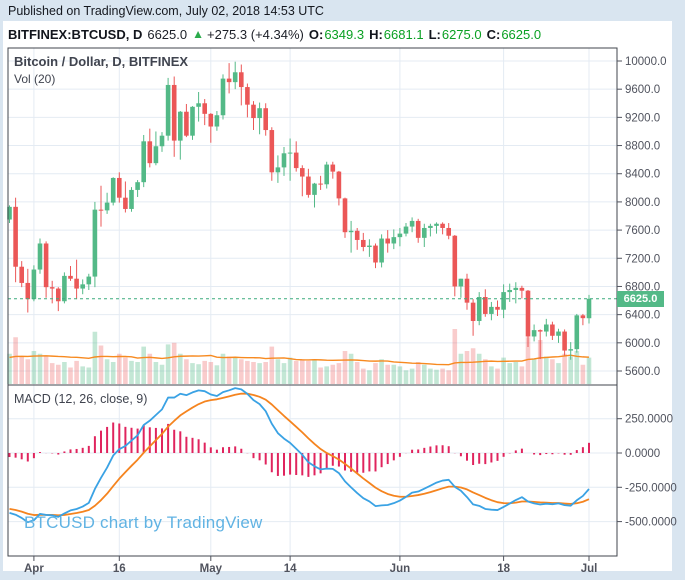 This screenshot has height=580, width=685. What do you see at coordinates (167, 34) in the screenshot?
I see `last-price: 6625.0` at bounding box center [167, 34].